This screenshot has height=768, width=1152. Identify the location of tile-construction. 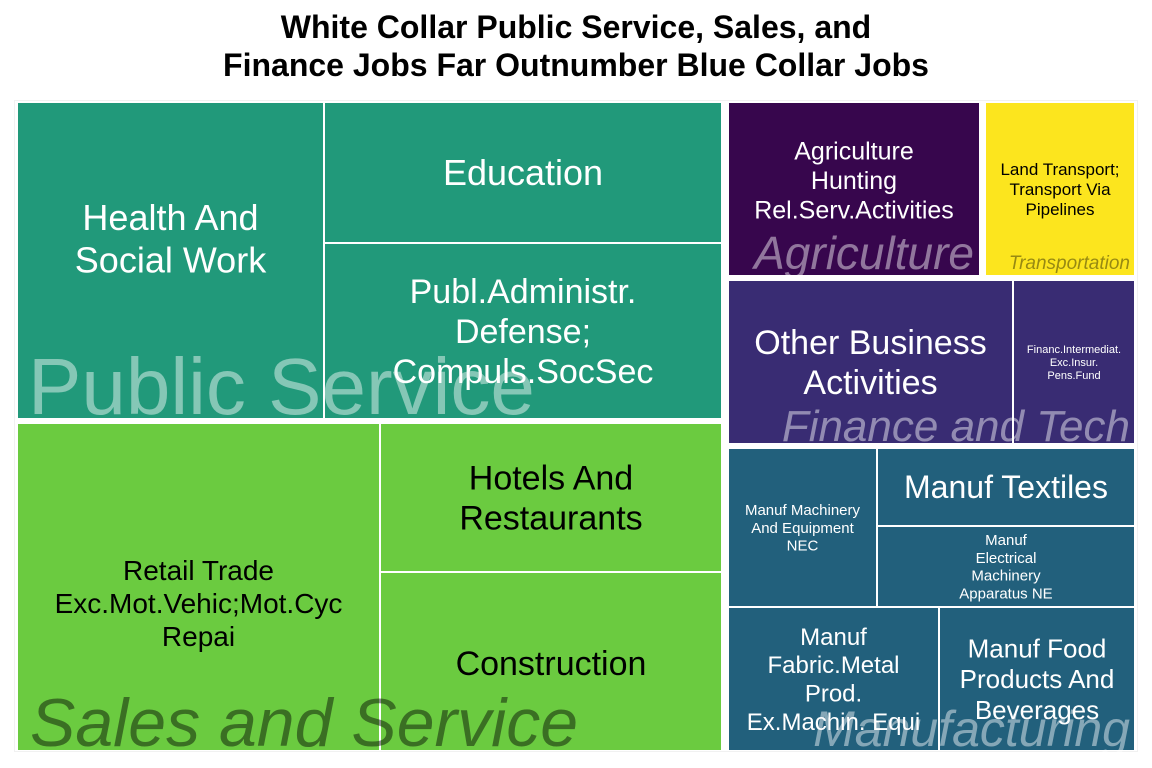
(551, 661).